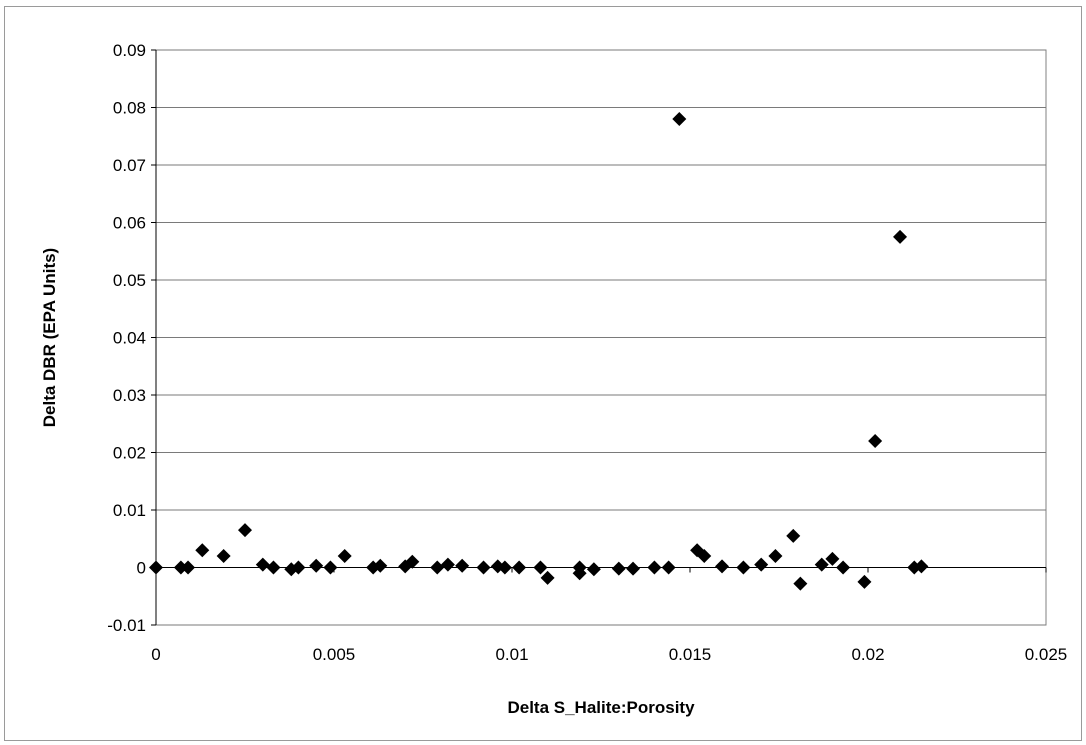 The width and height of the screenshot is (1086, 745). What do you see at coordinates (1046, 654) in the screenshot?
I see `x-tick-label: 0.025` at bounding box center [1046, 654].